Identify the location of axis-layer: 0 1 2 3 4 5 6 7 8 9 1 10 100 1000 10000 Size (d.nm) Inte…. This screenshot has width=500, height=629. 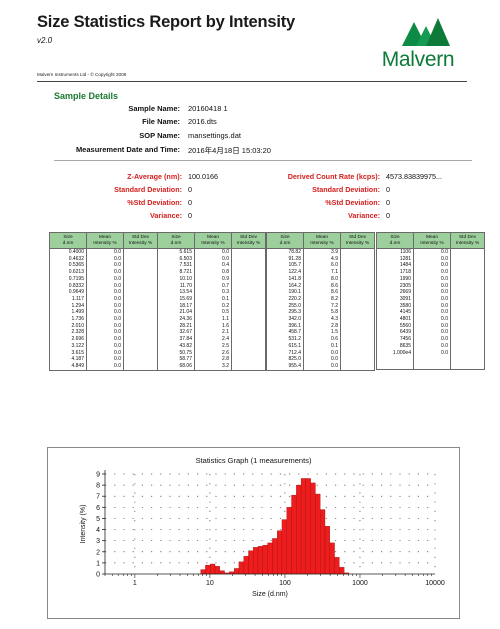
(262, 534).